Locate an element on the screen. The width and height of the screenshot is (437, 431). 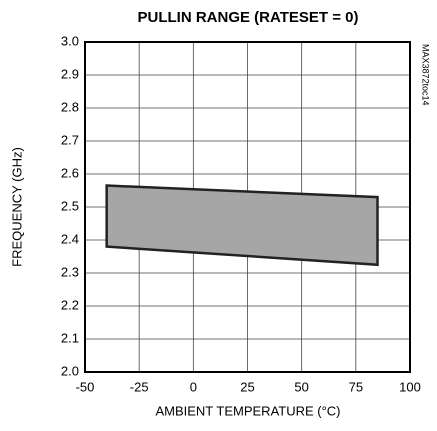
y-tick-label: 2.1 is located at coordinates (70, 337).